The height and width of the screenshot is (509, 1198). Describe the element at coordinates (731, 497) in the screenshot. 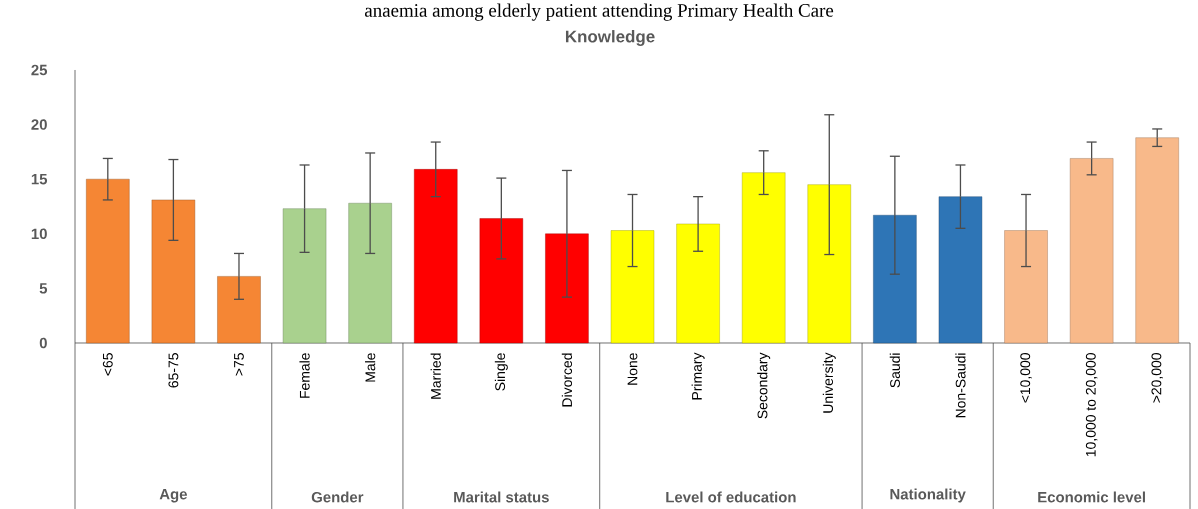

I see `text: Level of education` at that location.